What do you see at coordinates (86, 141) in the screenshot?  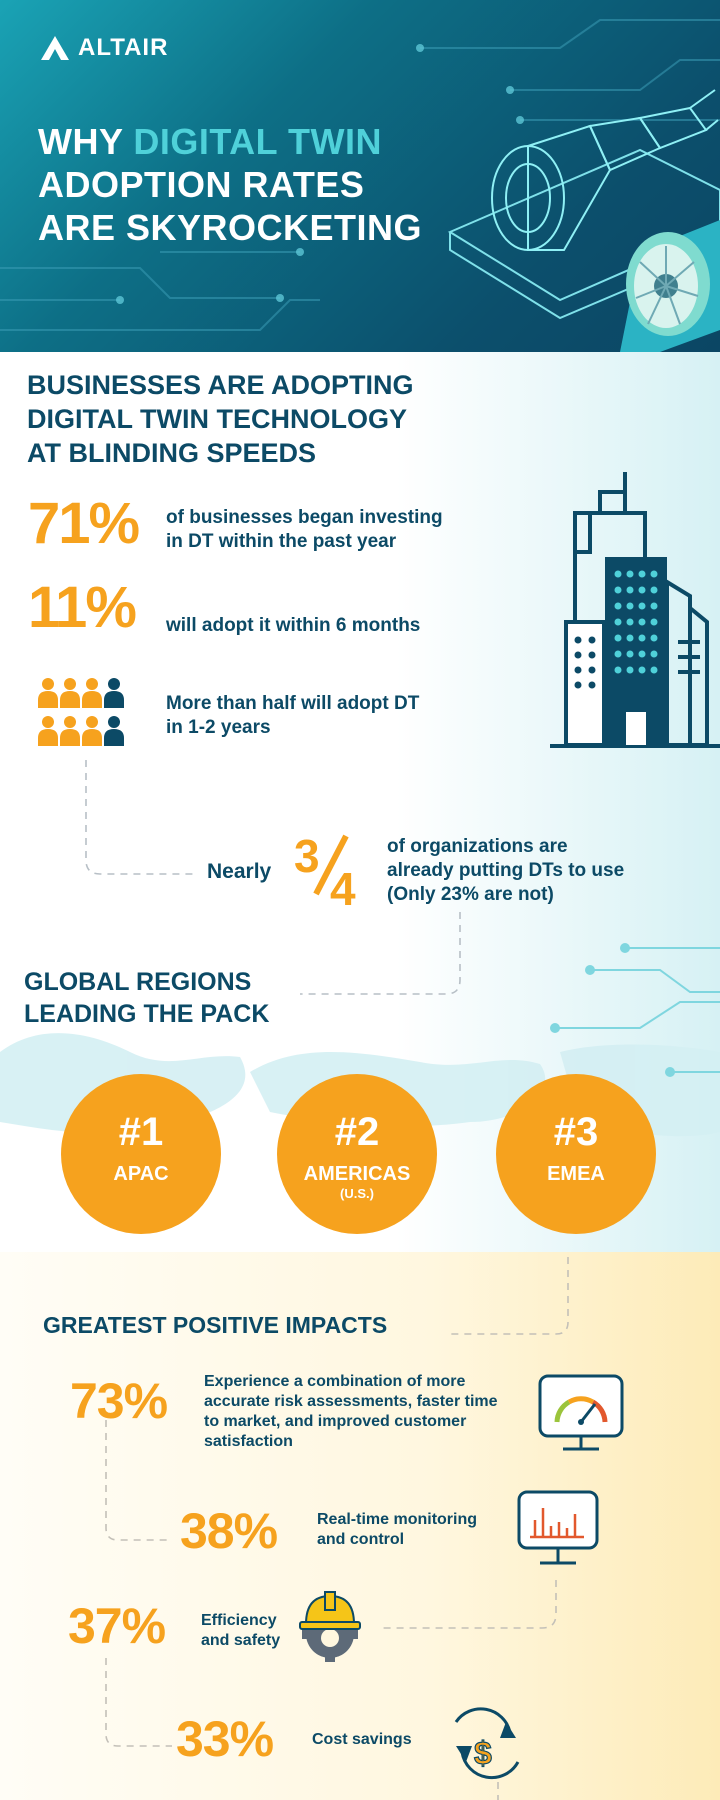 I see `title-line1-a: WHY` at bounding box center [86, 141].